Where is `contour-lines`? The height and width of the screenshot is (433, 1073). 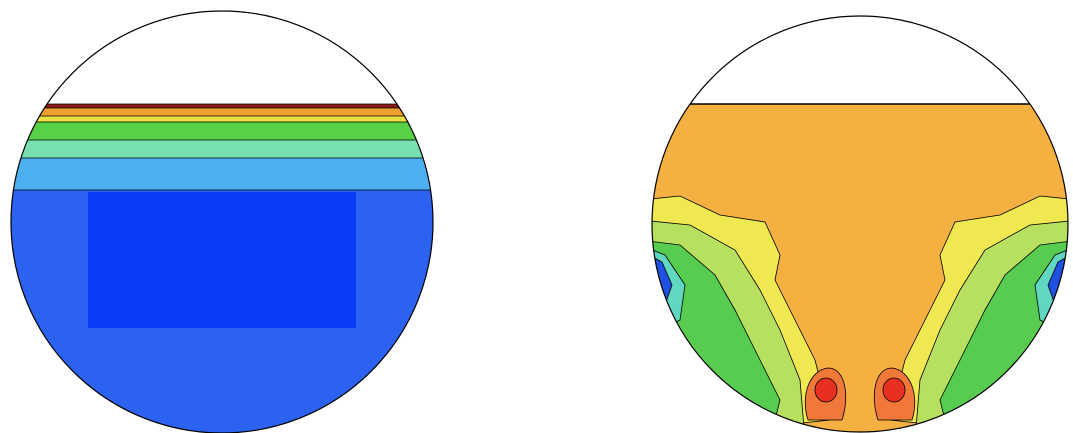
contour-lines is located at coordinates (222, 147).